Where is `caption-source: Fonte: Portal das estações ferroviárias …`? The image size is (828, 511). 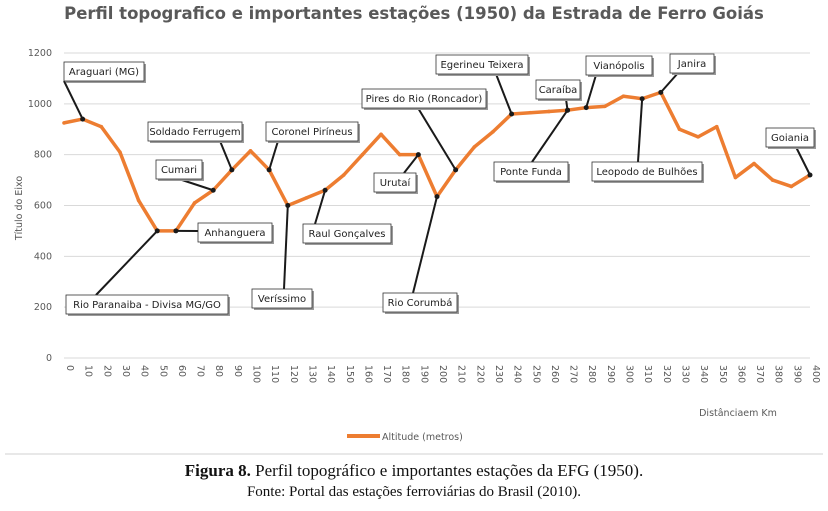 caption-source: Fonte: Portal das estações ferroviárias … is located at coordinates (414, 492).